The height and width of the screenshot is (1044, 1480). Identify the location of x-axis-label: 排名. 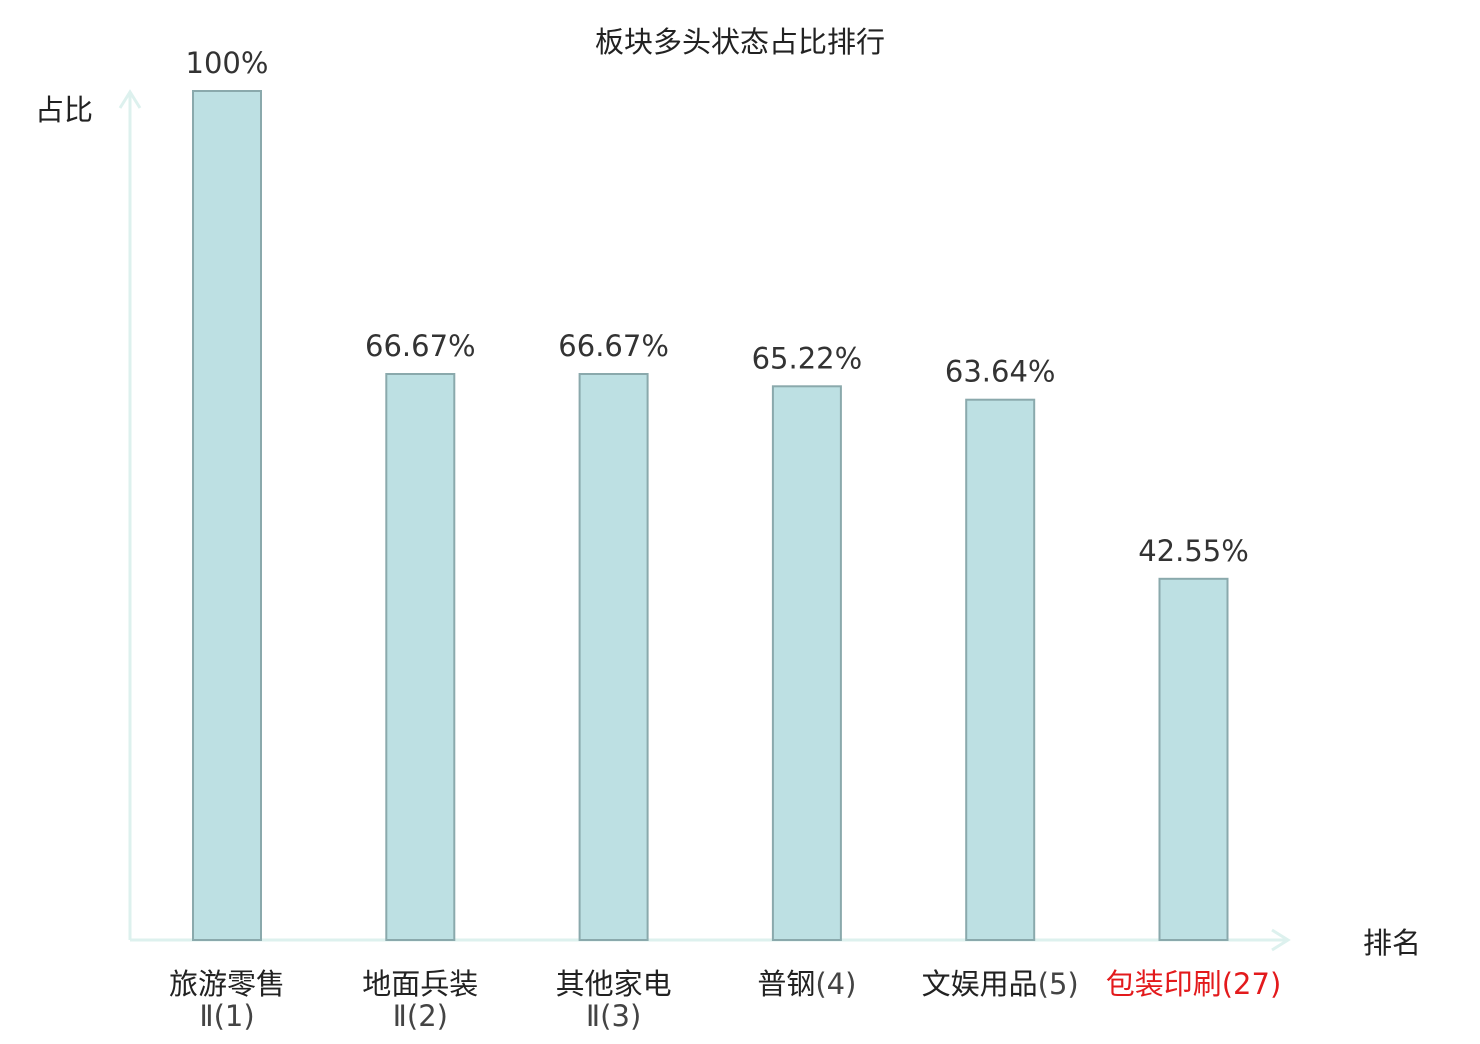
(1392, 943).